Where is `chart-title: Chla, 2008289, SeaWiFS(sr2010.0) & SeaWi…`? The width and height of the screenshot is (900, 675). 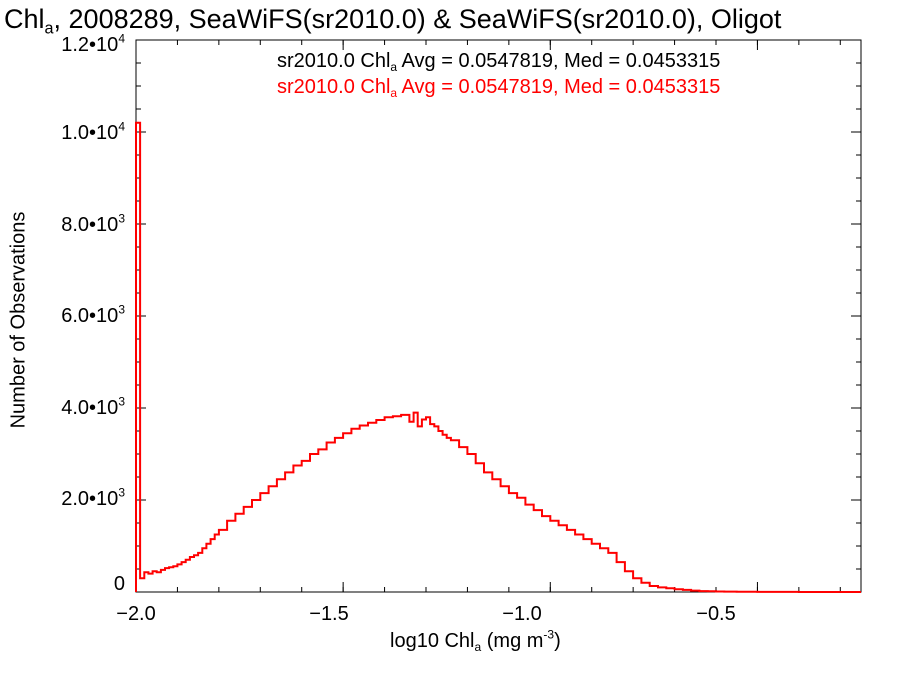
chart-title: Chla, 2008289, SeaWiFS(sr2010.0) & SeaWi… is located at coordinates (393, 21).